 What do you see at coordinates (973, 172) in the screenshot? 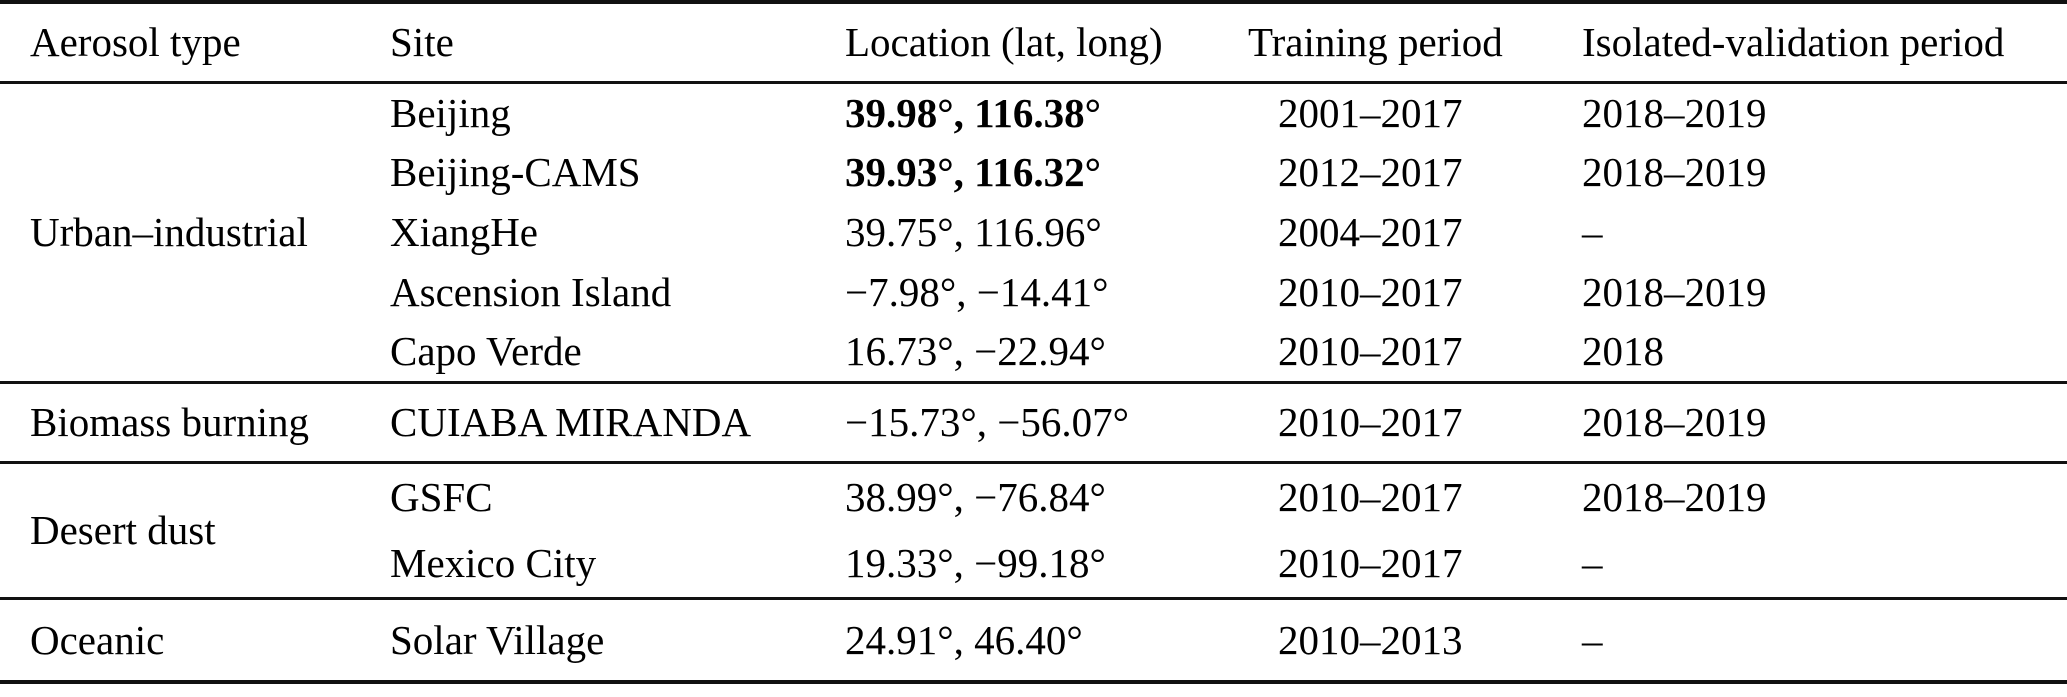
I see `location-cell: 39.93°, 116.32°` at bounding box center [973, 172].